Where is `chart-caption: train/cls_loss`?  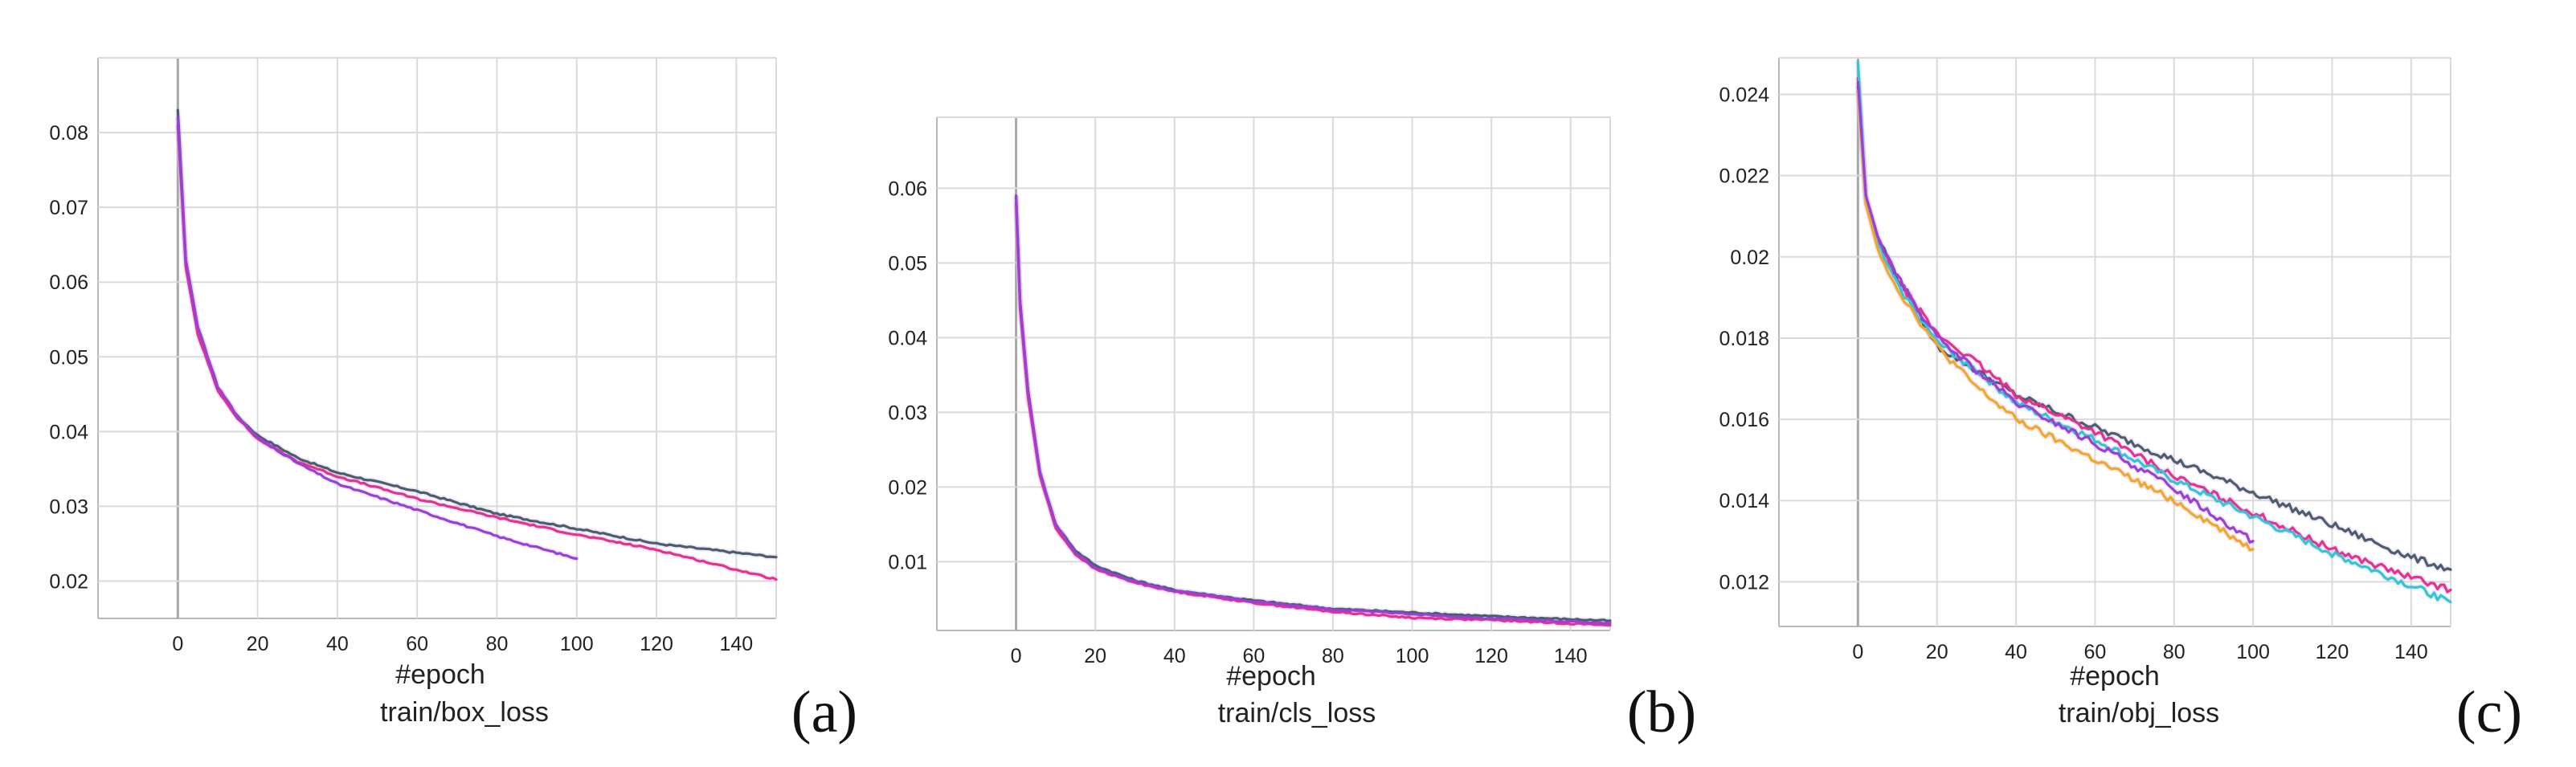
chart-caption: train/cls_loss is located at coordinates (1297, 713).